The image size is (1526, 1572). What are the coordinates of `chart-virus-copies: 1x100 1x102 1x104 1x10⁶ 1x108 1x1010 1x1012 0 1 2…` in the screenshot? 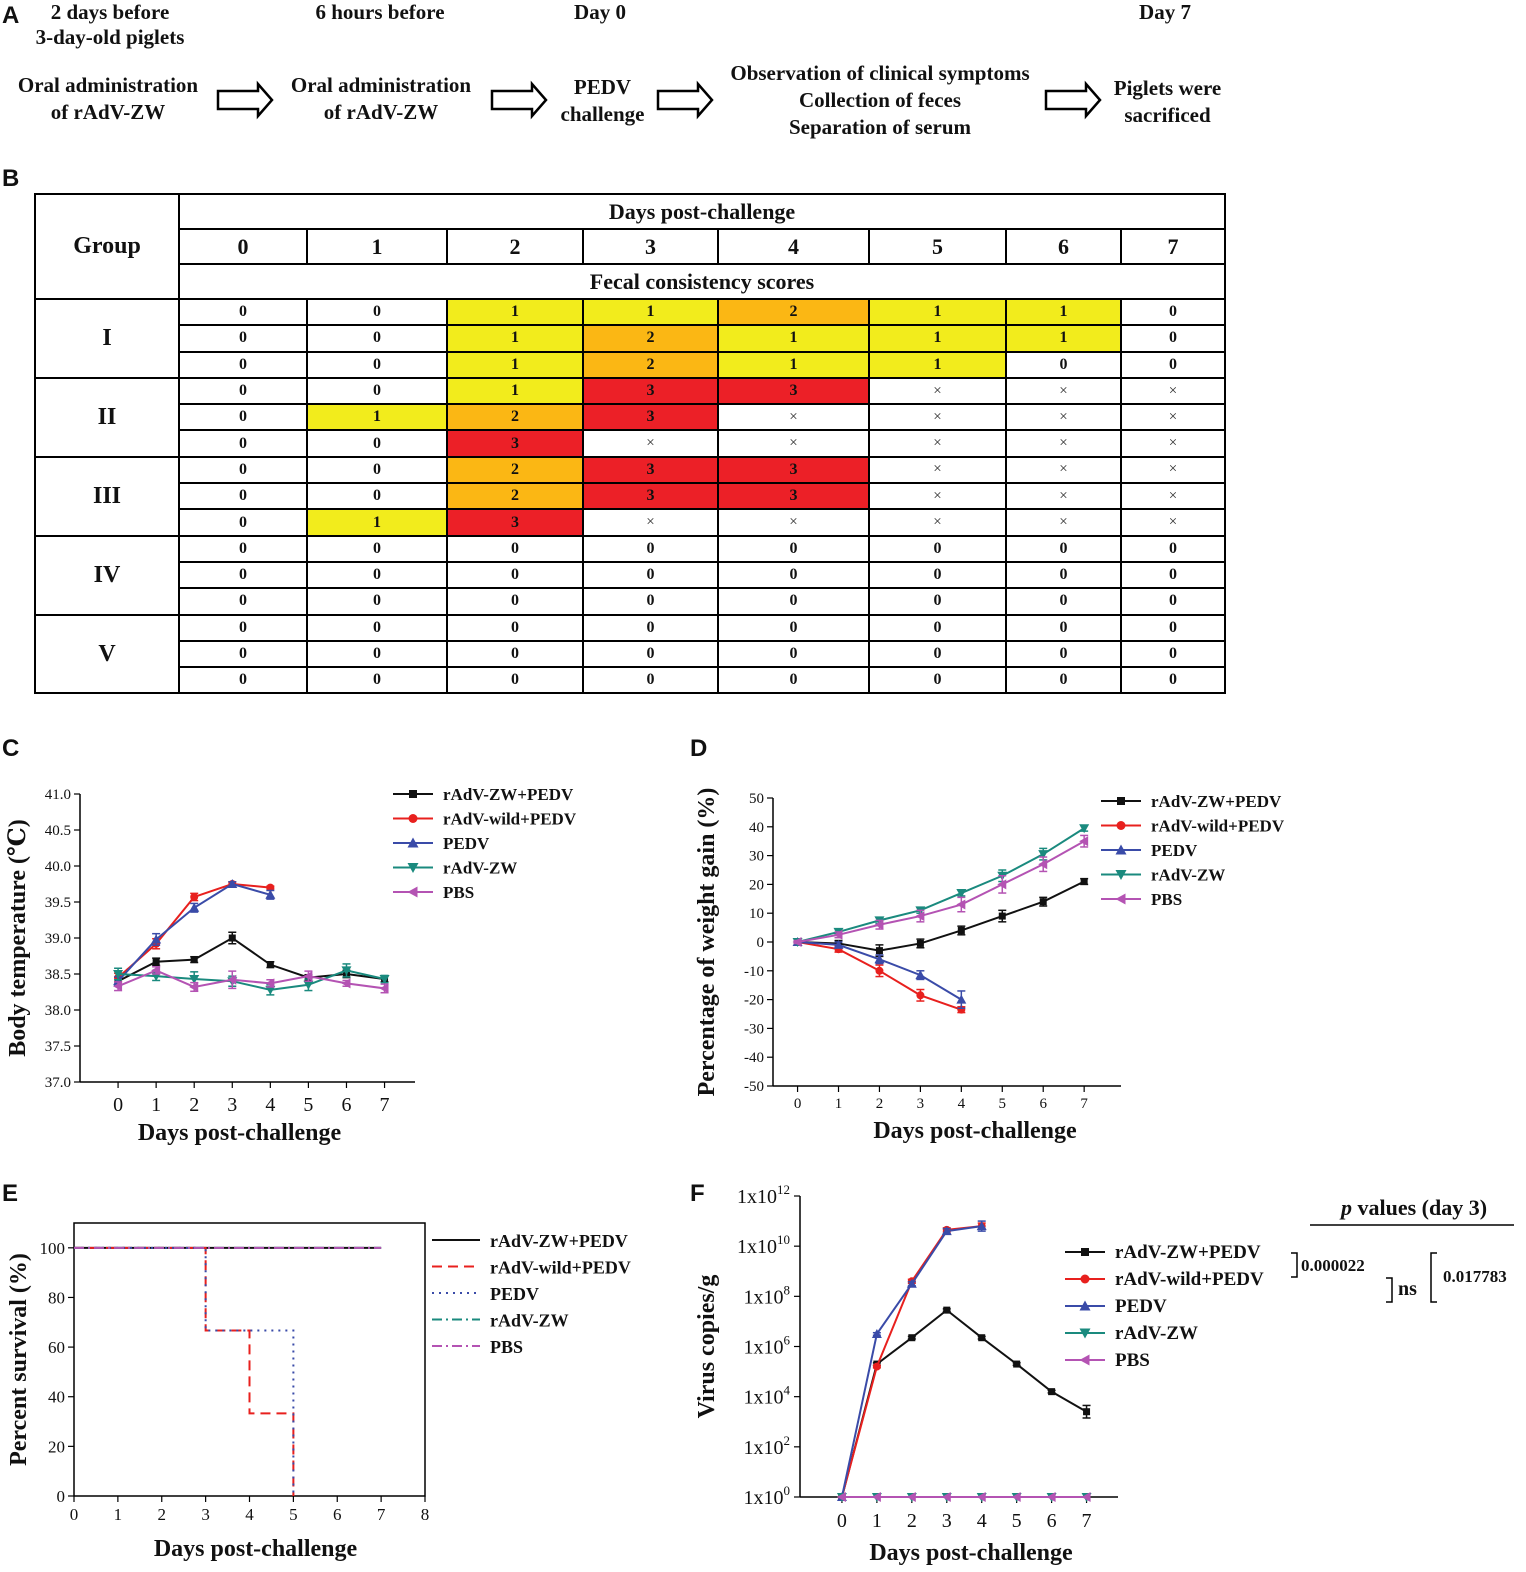 It's located at (1104, 1374).